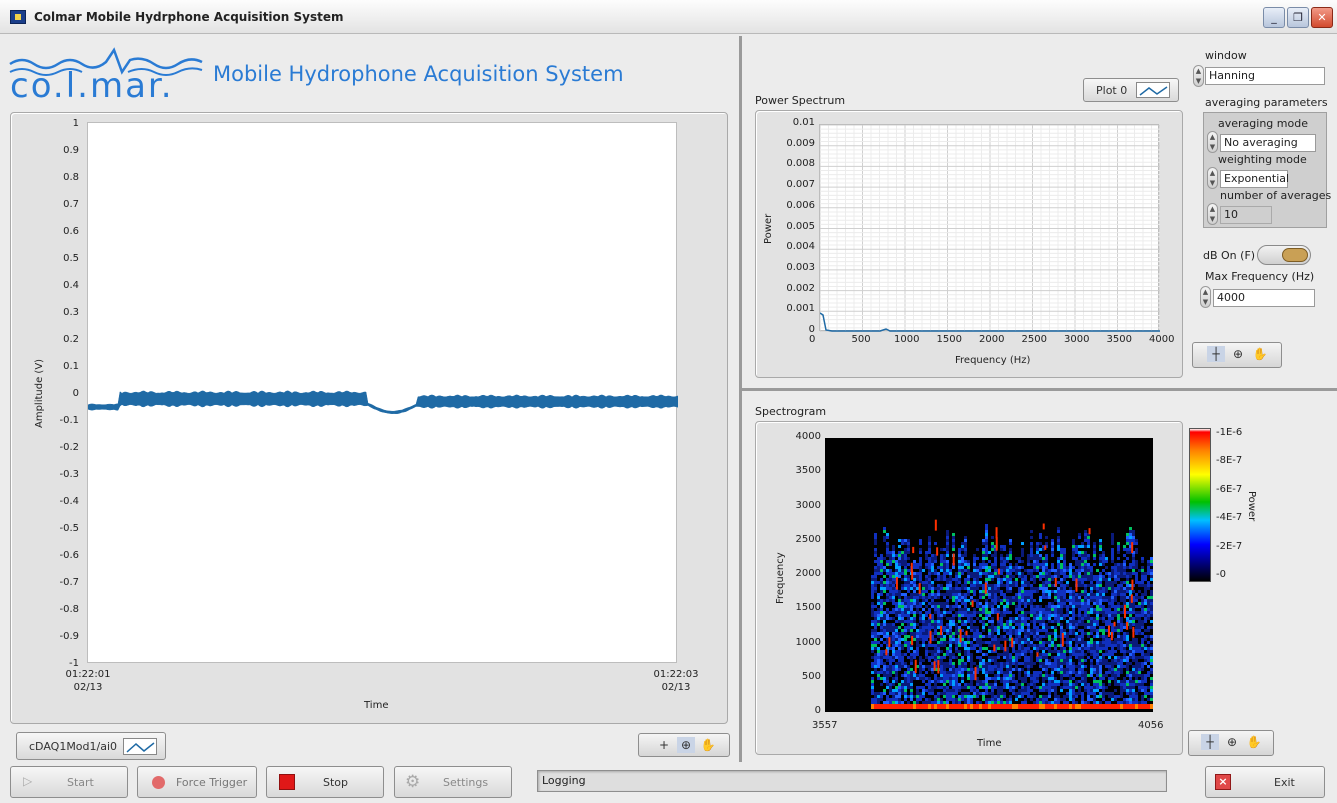  I want to click on time-y-tick: 0.3, so click(71, 312).